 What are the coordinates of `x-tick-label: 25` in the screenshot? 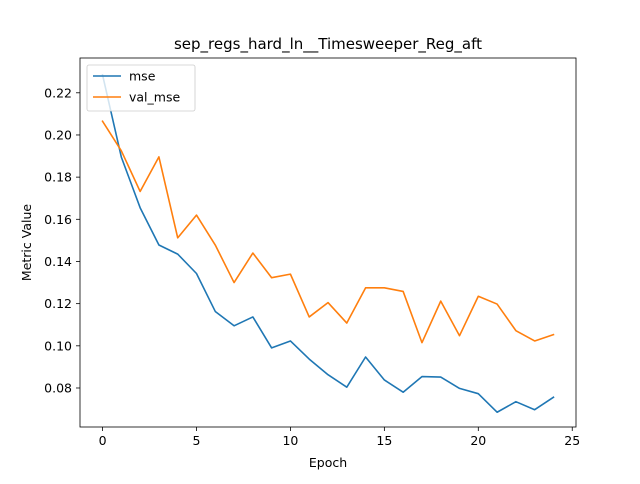 It's located at (572, 440).